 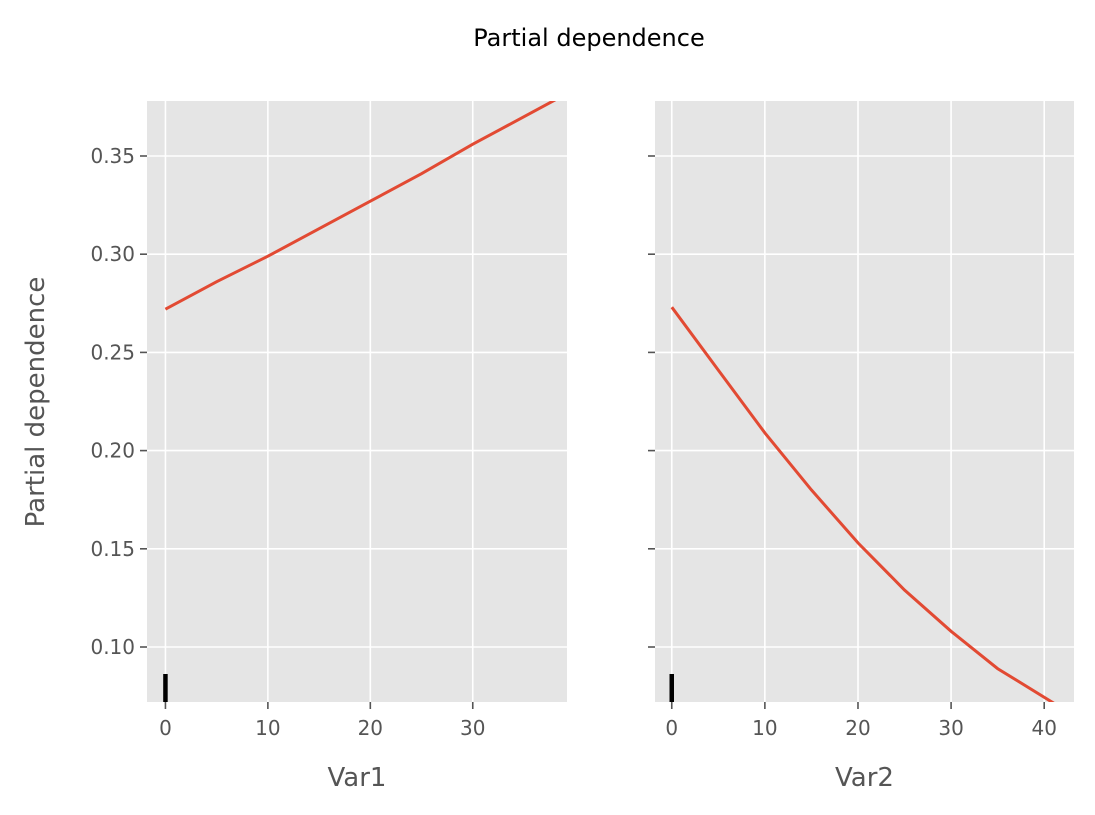 I want to click on x-tick-label: 40, so click(x=1043, y=728).